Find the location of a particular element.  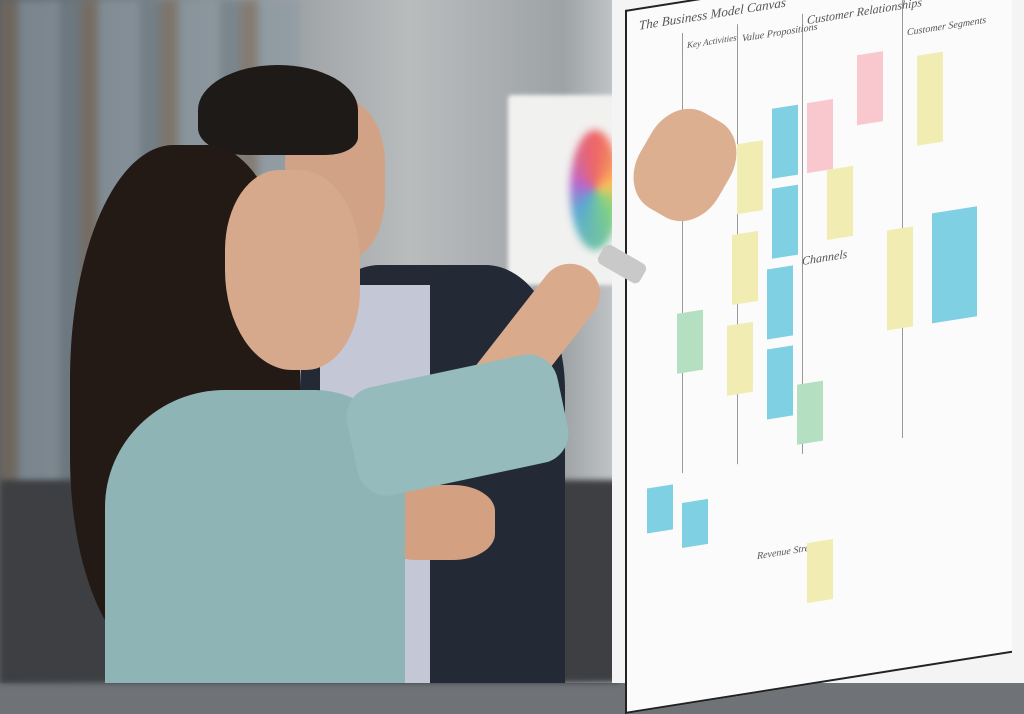

section-key-activities: Key Activities is located at coordinates (712, 41).